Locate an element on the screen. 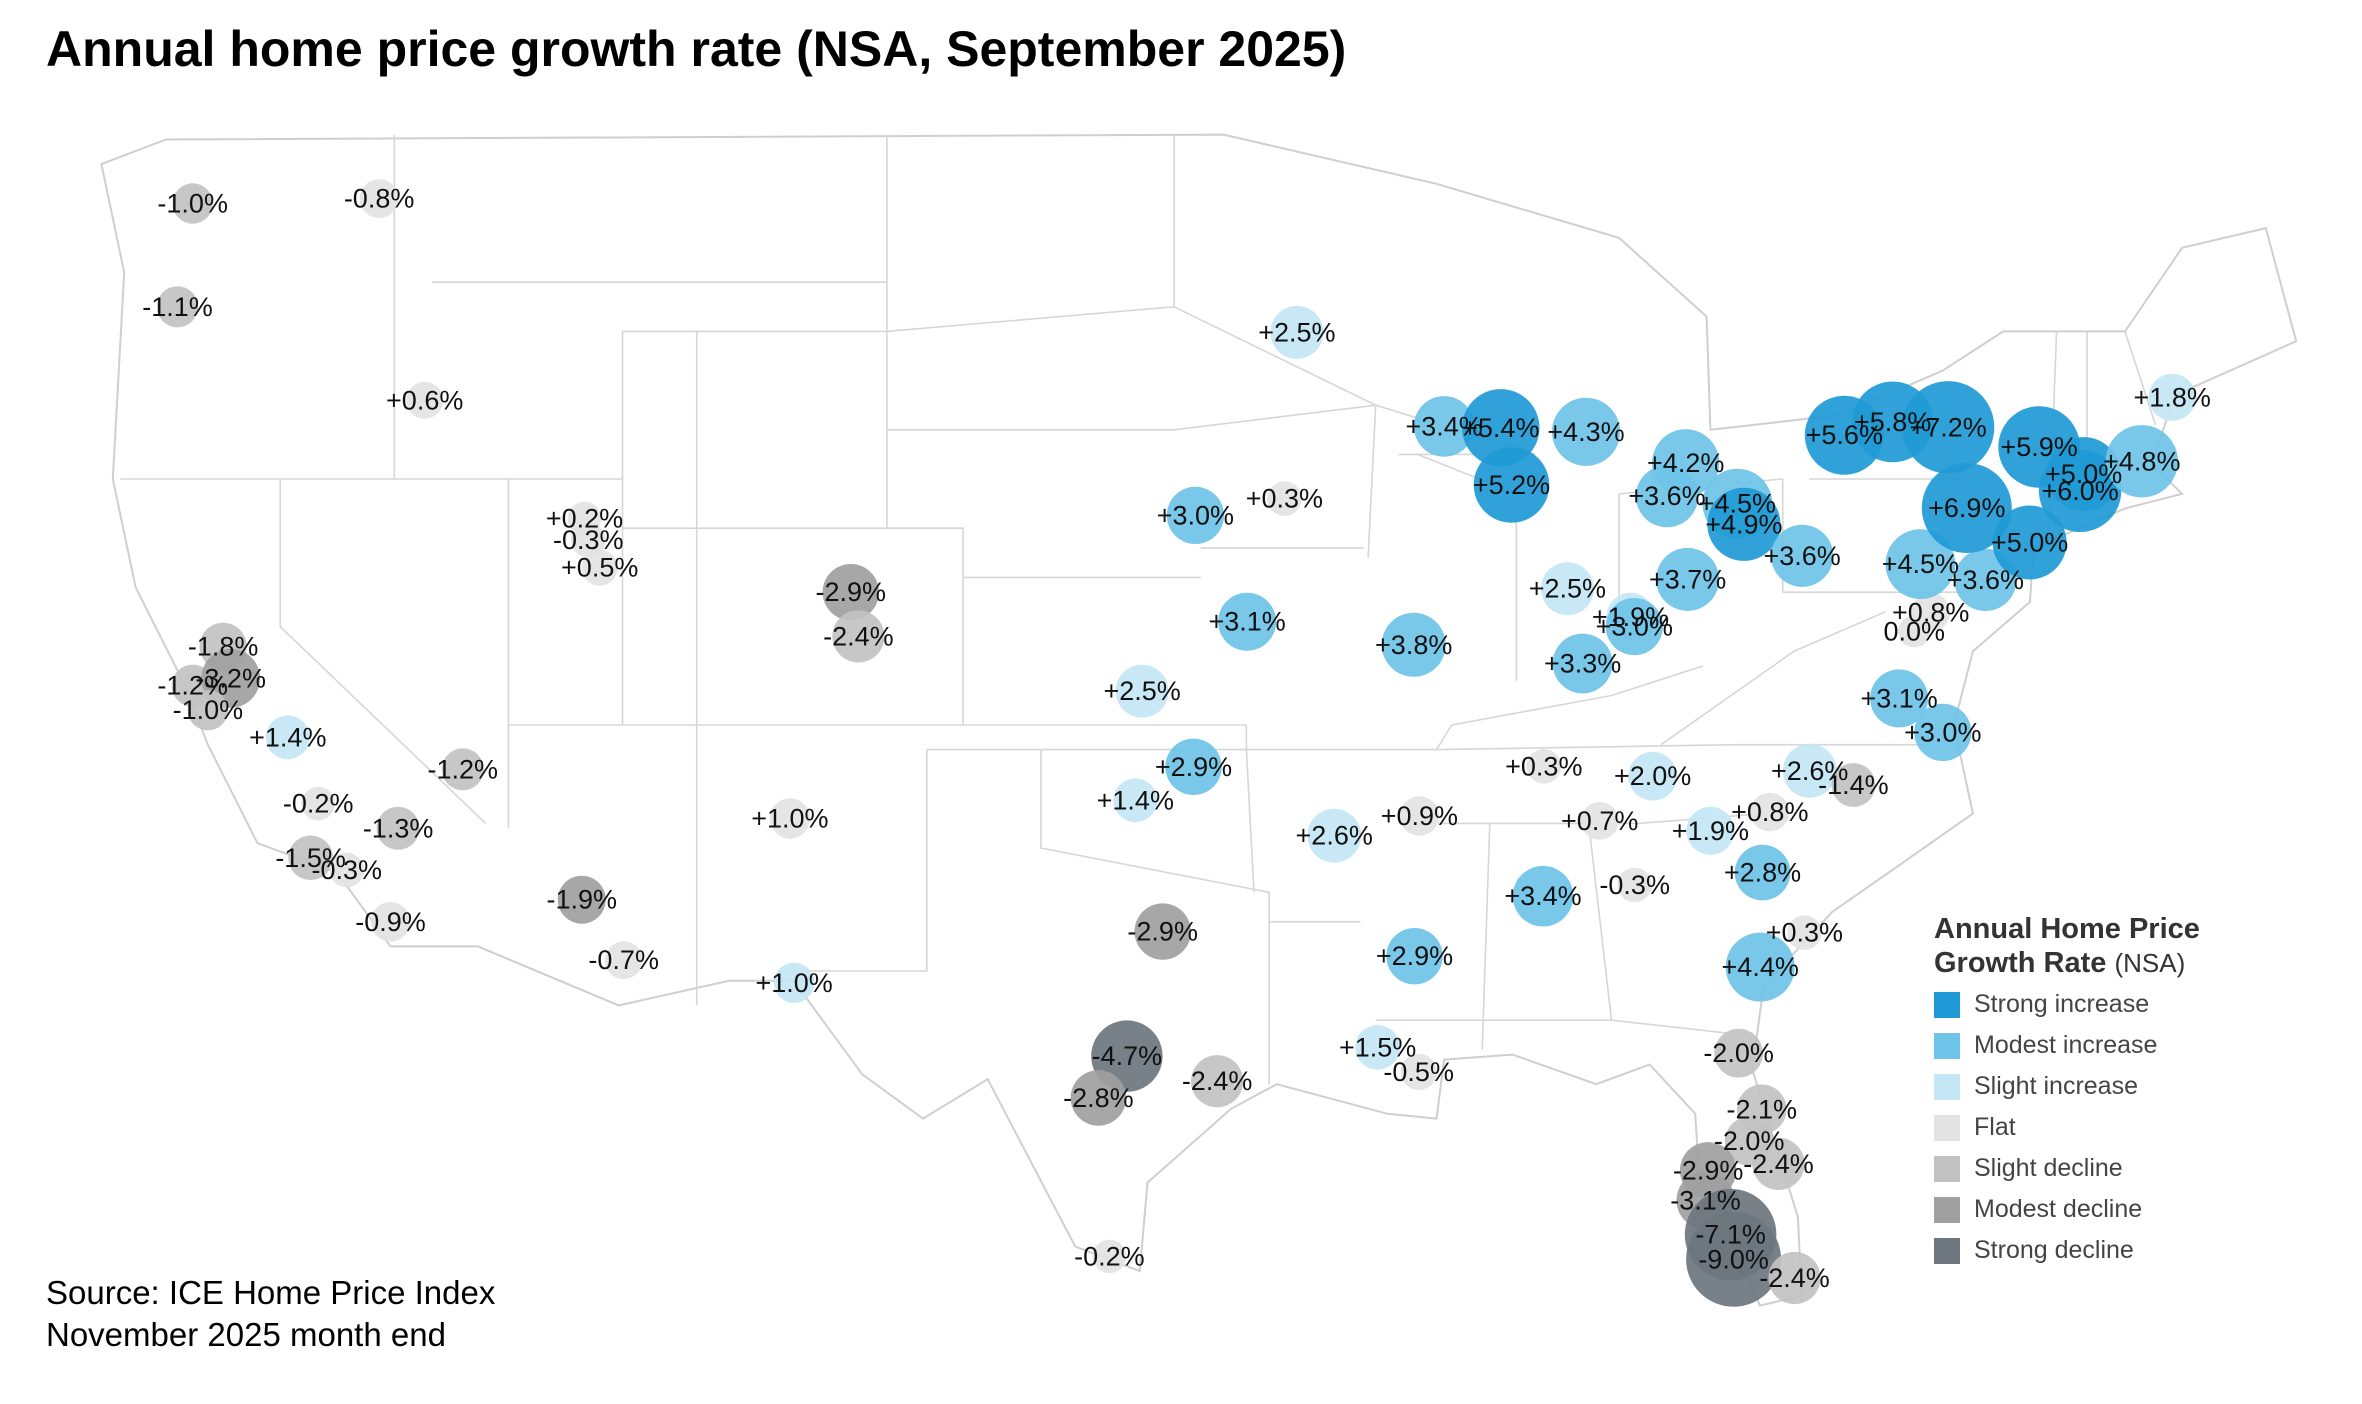 The width and height of the screenshot is (2362, 1404). market-label: -3.2% is located at coordinates (230, 678).